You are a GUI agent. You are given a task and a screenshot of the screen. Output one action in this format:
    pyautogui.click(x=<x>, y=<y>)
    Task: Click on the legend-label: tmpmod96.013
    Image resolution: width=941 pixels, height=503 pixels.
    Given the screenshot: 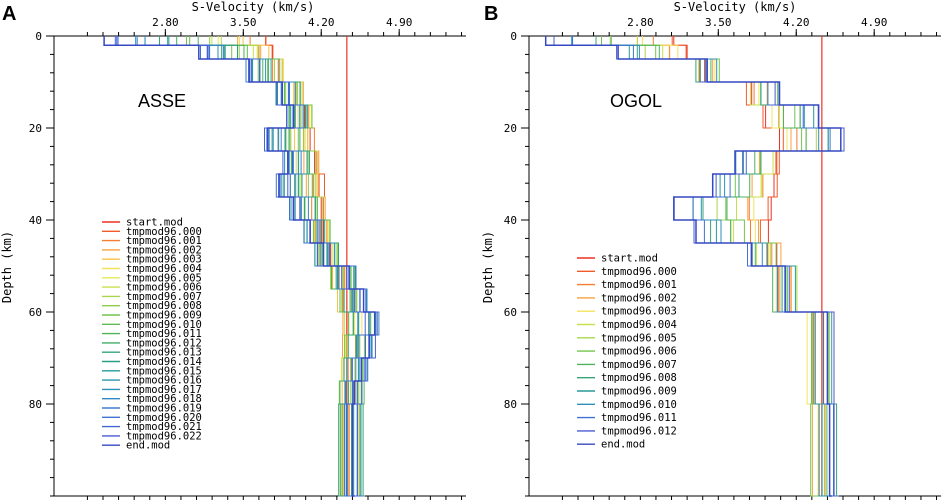 What is the action you would take?
    pyautogui.click(x=164, y=353)
    